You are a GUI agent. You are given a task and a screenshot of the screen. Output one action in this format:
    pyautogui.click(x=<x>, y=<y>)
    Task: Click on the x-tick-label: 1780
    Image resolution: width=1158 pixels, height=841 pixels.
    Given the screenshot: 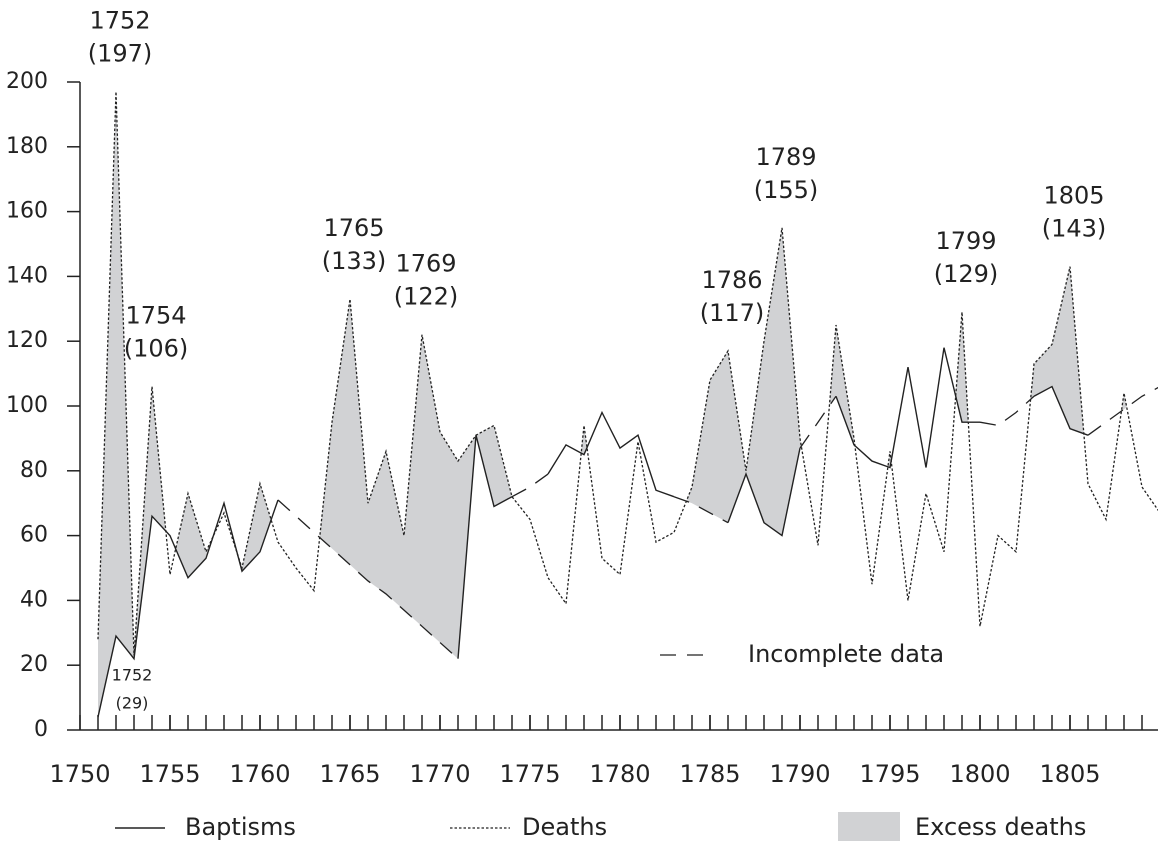 What is the action you would take?
    pyautogui.click(x=619, y=774)
    